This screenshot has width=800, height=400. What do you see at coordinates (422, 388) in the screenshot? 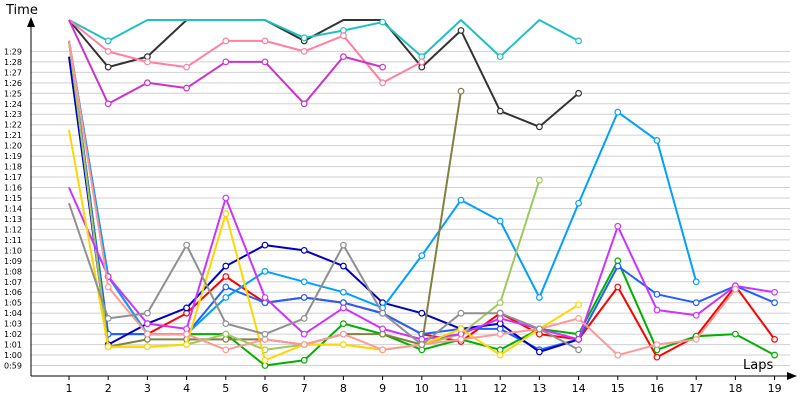
I see `x-tick-label: 10` at bounding box center [422, 388].